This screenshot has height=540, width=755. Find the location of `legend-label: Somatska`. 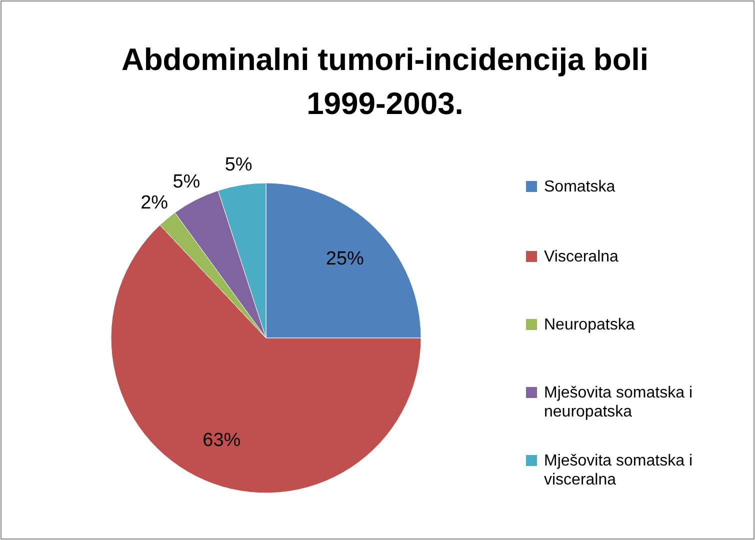

legend-label: Somatska is located at coordinates (580, 187).